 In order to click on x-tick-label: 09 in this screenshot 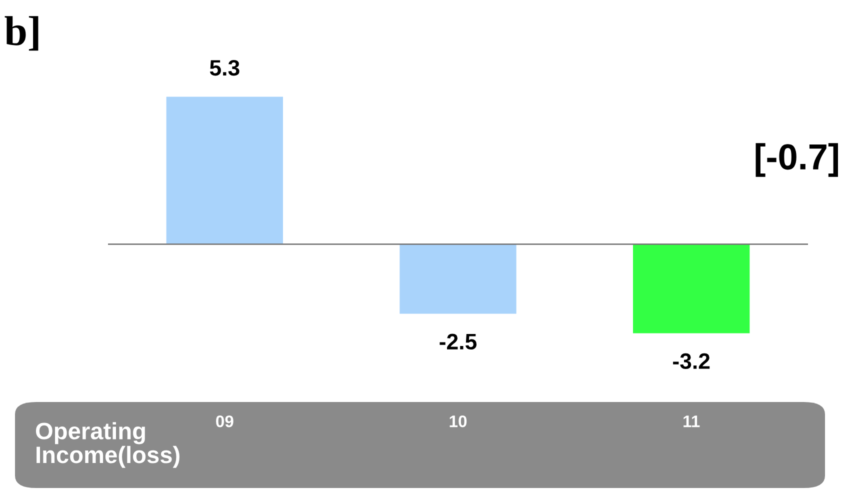, I will do `click(225, 421)`.